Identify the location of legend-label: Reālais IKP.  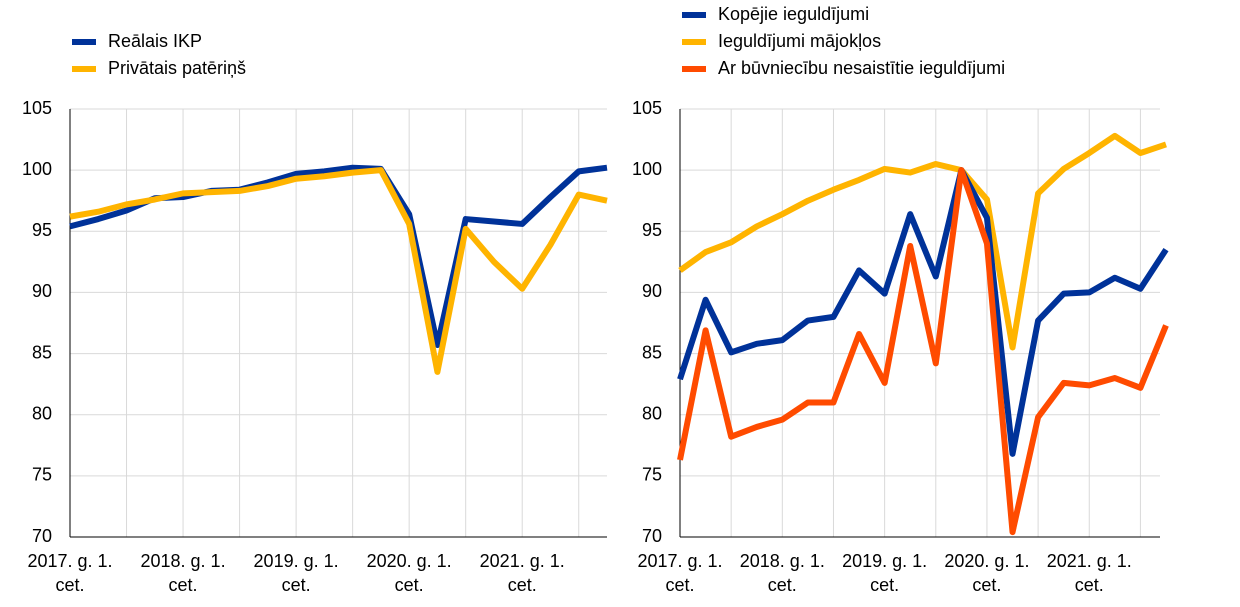
(155, 41).